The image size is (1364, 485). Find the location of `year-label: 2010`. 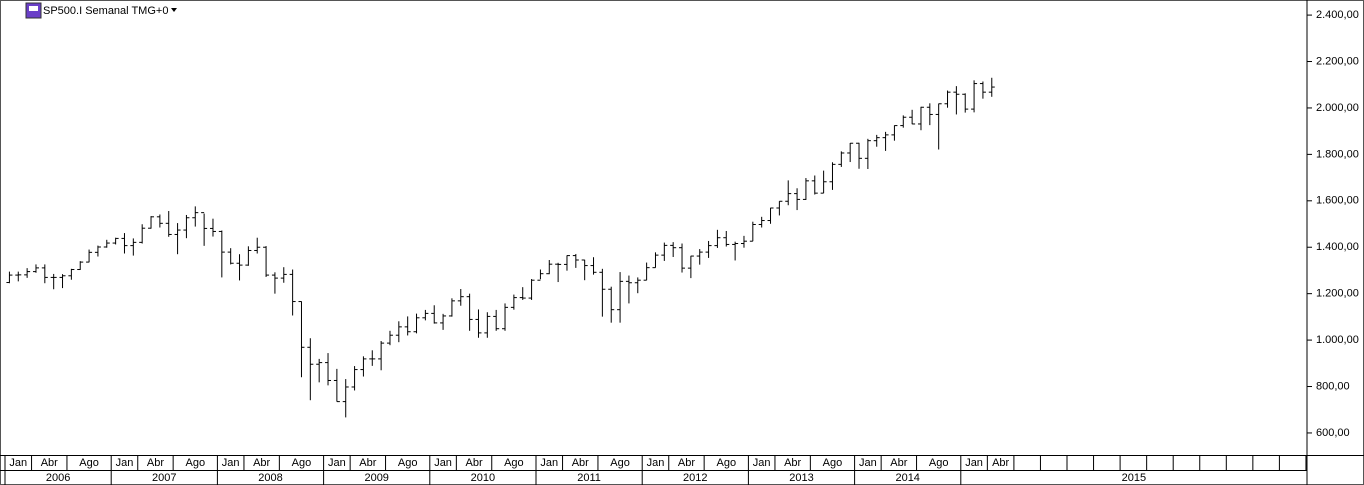

year-label: 2010 is located at coordinates (483, 478).